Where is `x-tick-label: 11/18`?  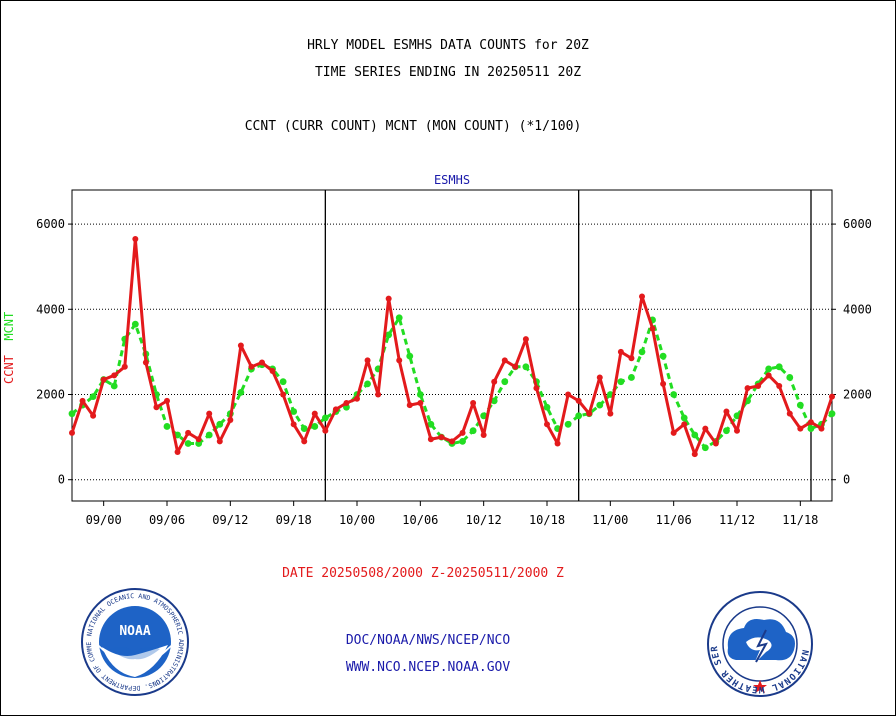 x-tick-label: 11/18 is located at coordinates (800, 520).